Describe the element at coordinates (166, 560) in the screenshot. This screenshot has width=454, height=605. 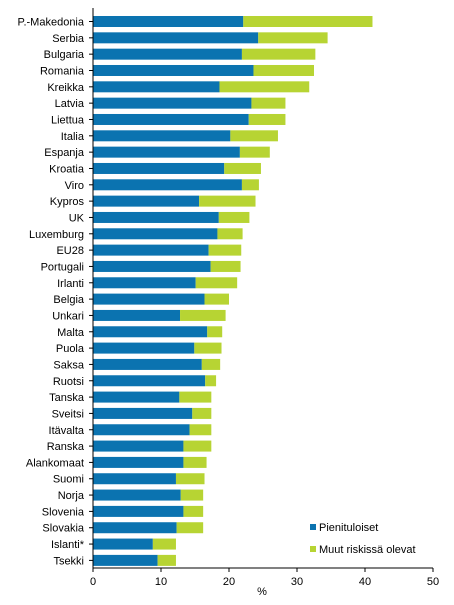
I see `bar-tsekki-muut` at that location.